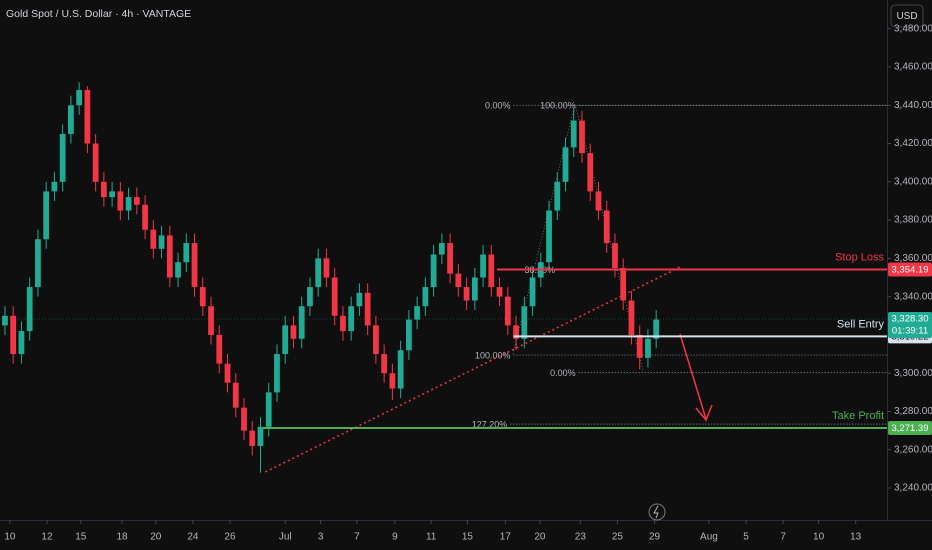  I want to click on current-price-box, so click(910, 325).